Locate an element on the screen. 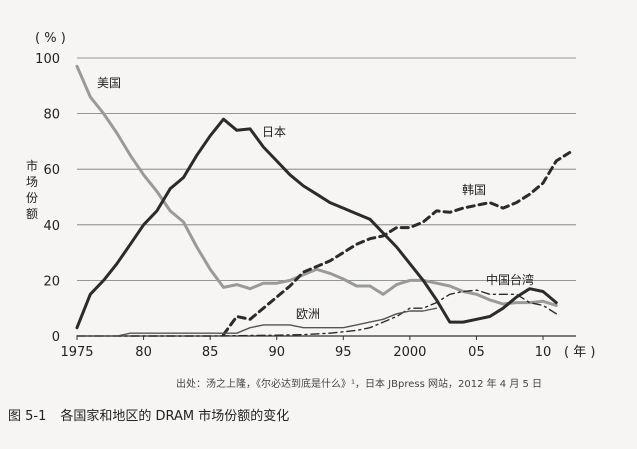 The width and height of the screenshot is (637, 449). x-unit-label: ( 年 ) is located at coordinates (579, 352).